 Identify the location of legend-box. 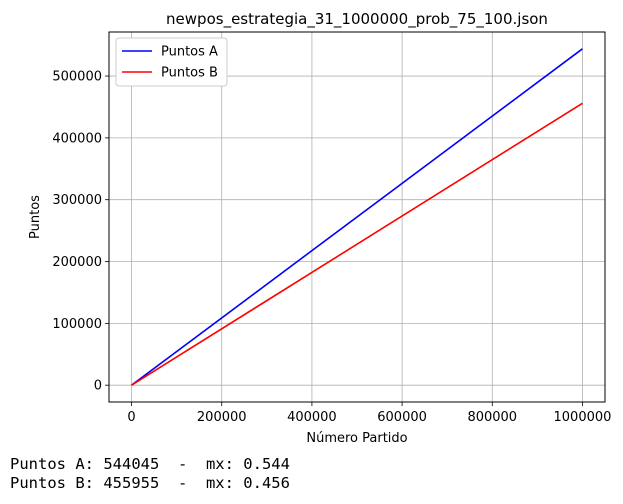
(171, 62).